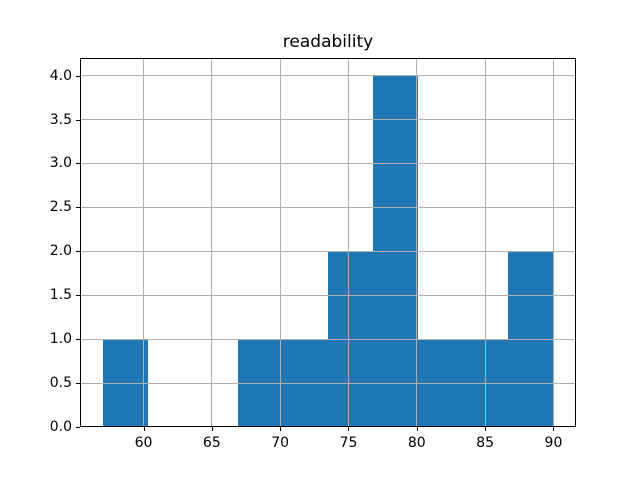  I want to click on y-tick-label: 1.5, so click(60, 295).